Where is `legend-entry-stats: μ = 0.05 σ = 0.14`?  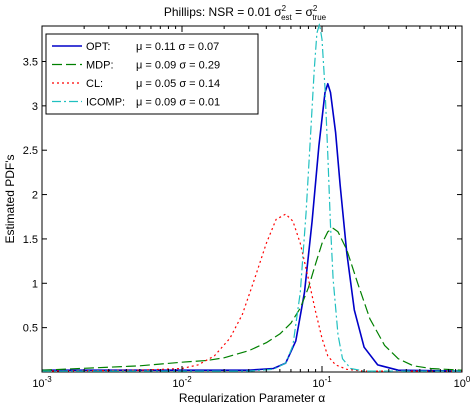
legend-entry-stats: μ = 0.05 σ = 0.14 is located at coordinates (178, 84).